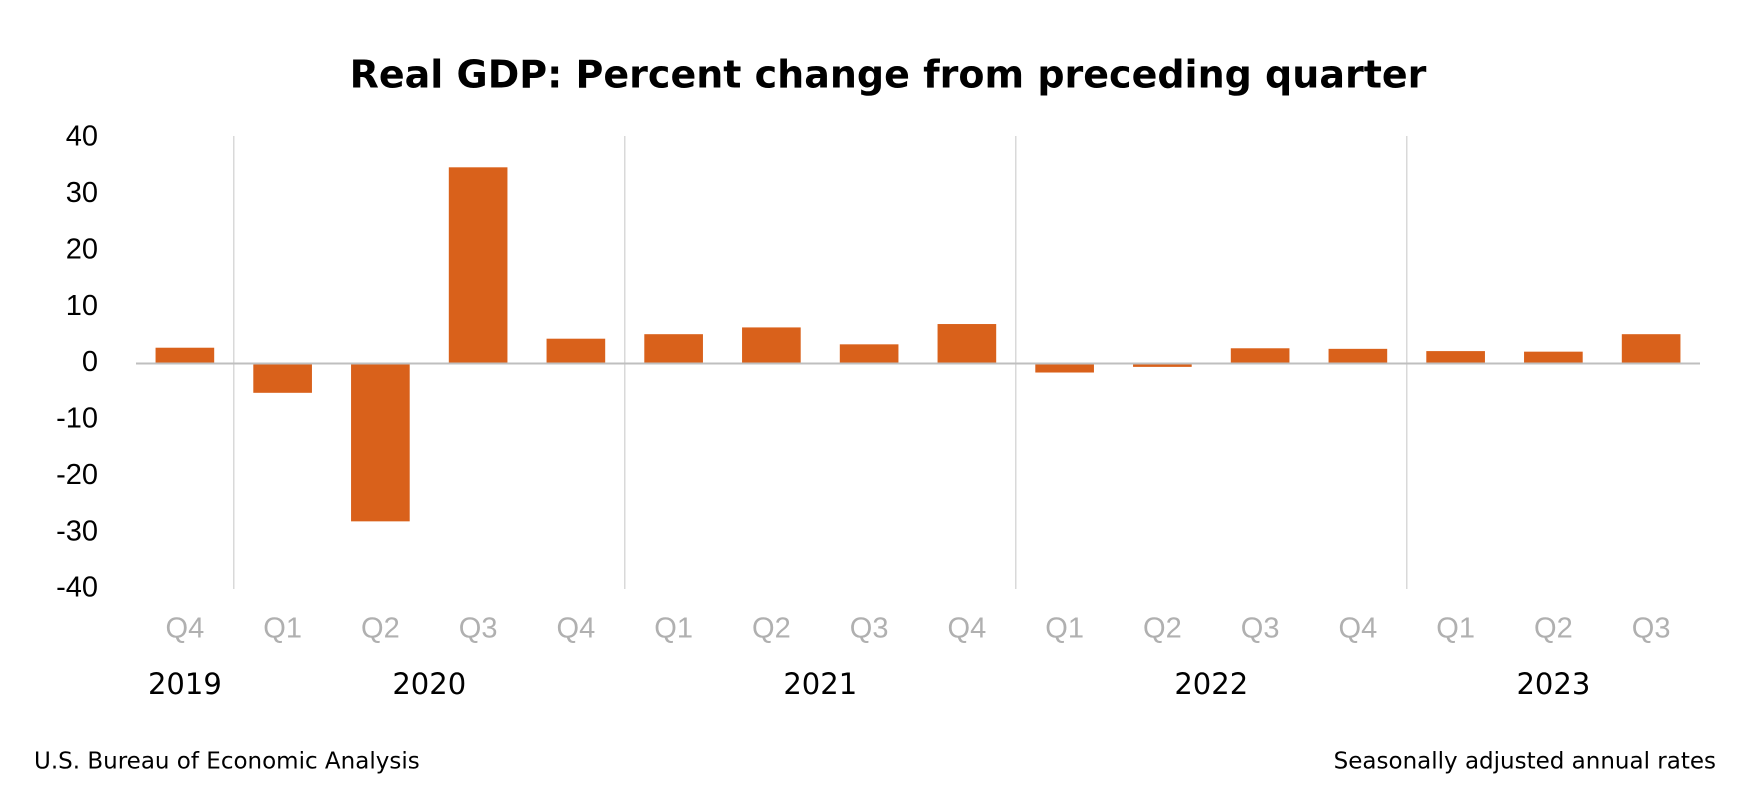 The width and height of the screenshot is (1750, 790). I want to click on y-tick-label: -20, so click(77, 475).